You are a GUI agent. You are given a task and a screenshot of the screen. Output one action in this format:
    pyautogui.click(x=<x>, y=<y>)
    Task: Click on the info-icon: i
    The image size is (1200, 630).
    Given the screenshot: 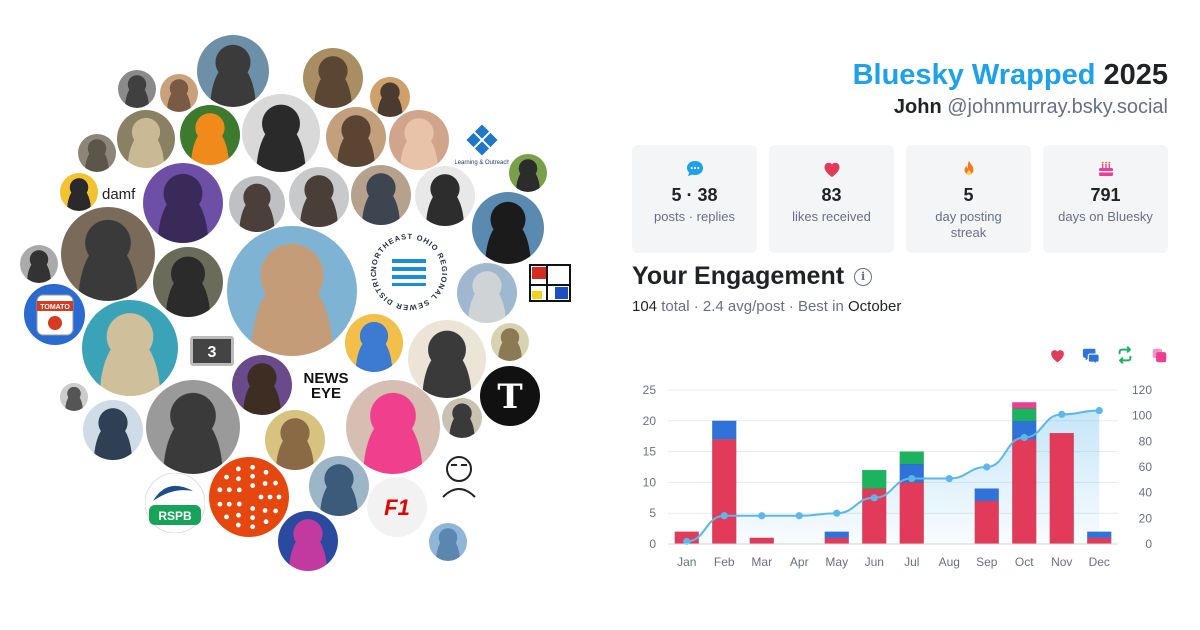 What is the action you would take?
    pyautogui.click(x=863, y=276)
    